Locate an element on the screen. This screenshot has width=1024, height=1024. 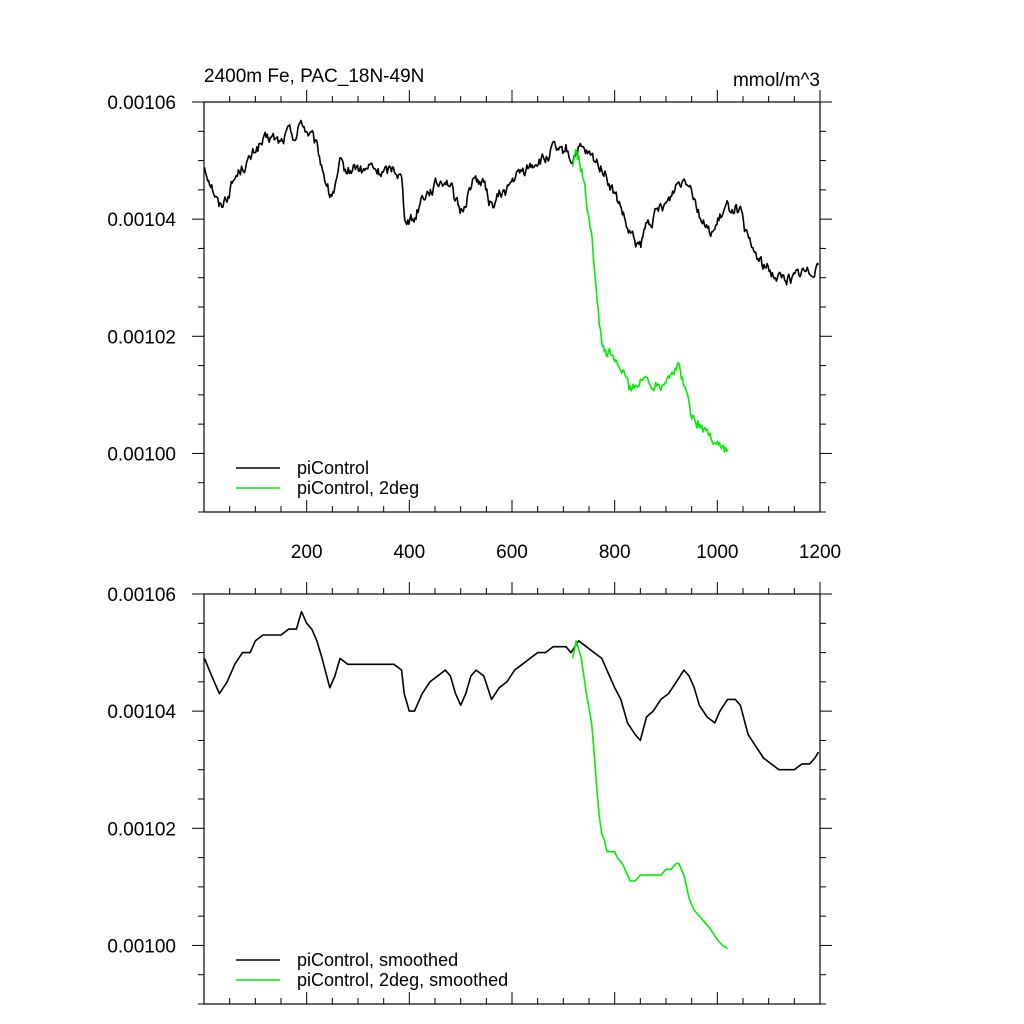
x-tick-label: 1200 is located at coordinates (820, 552).